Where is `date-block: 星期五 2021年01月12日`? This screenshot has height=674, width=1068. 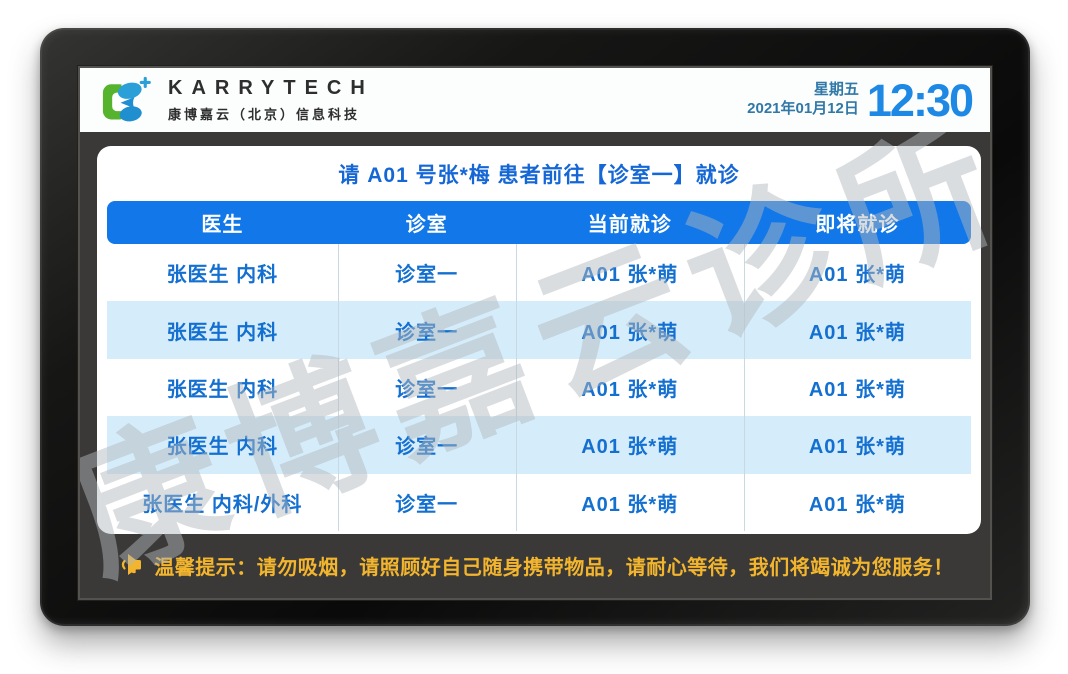
date-block: 星期五 2021年01月12日 is located at coordinates (803, 100).